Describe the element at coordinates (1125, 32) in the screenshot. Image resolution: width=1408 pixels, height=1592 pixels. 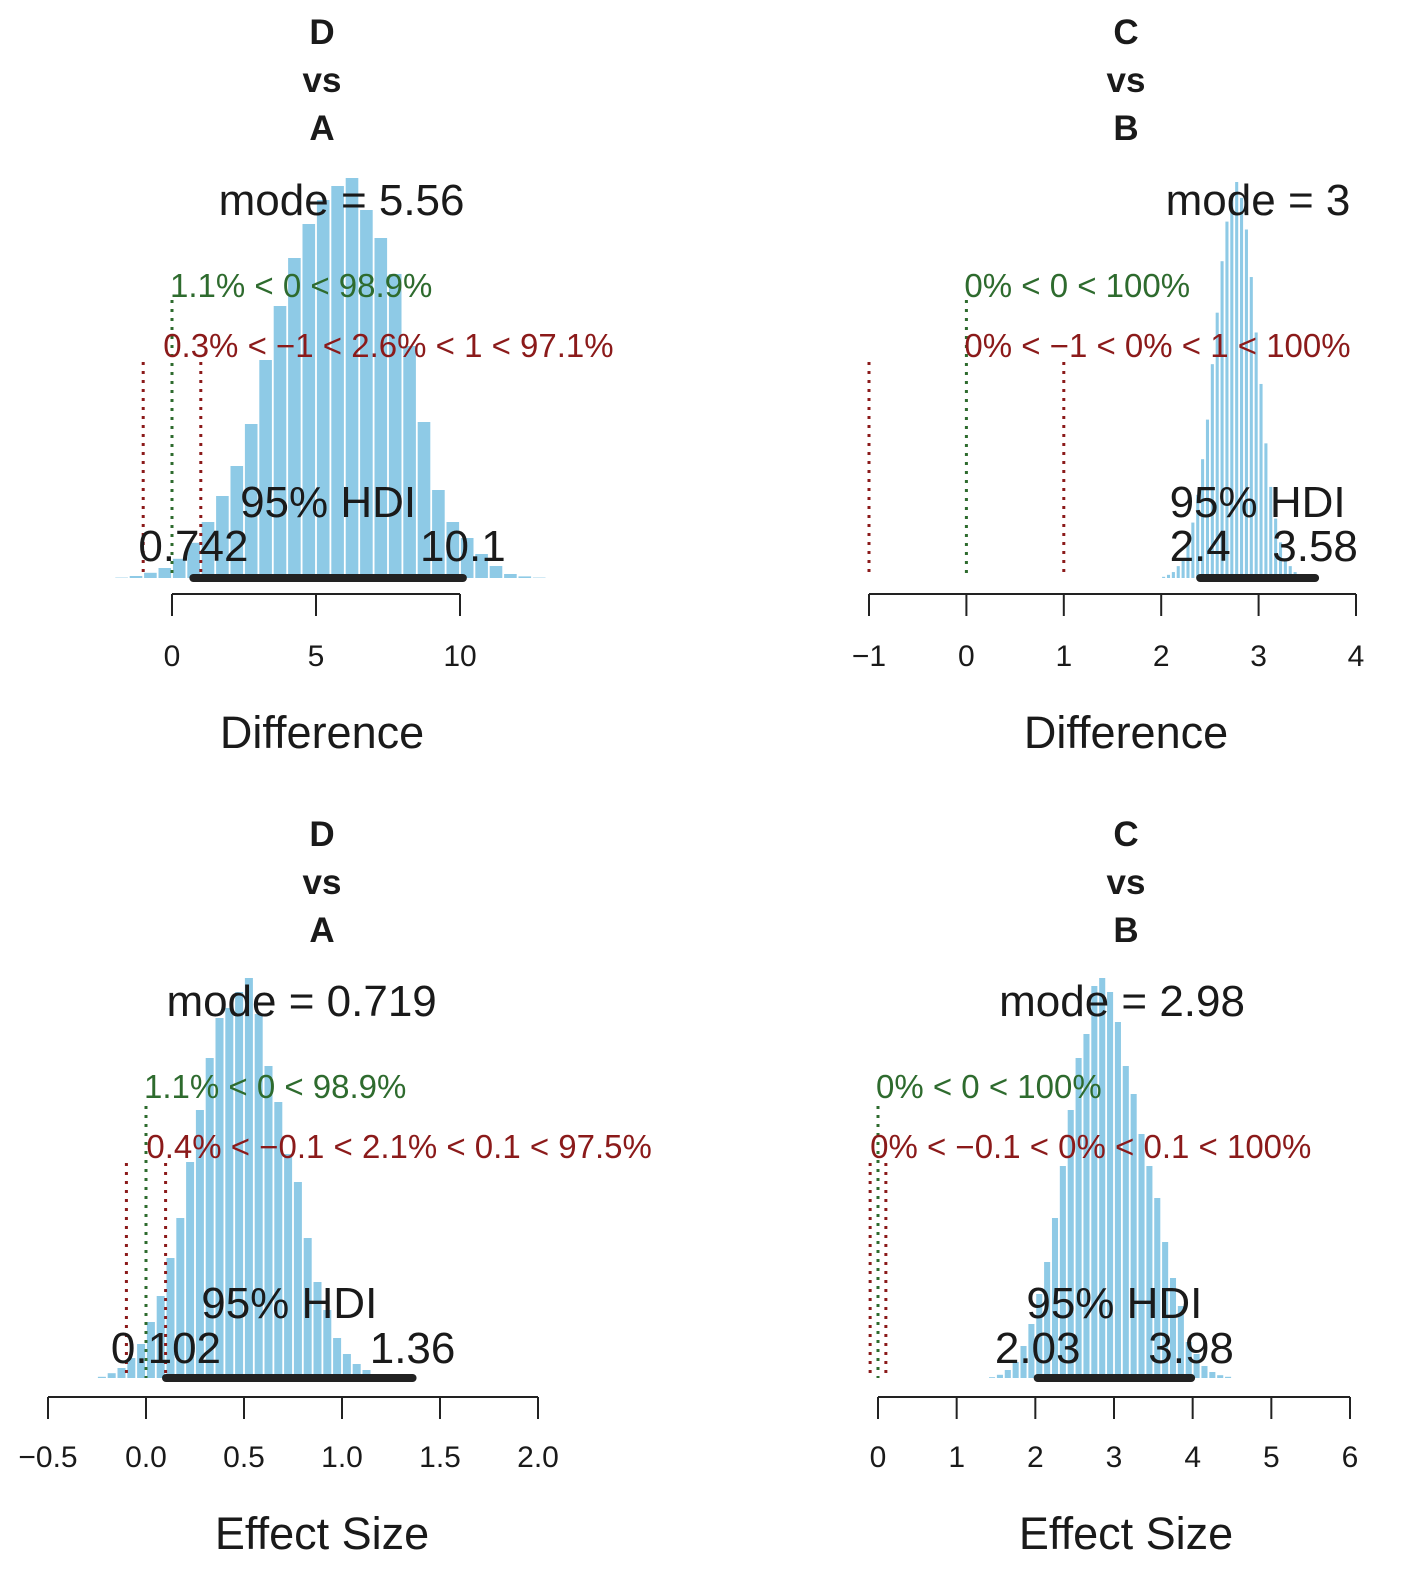
I see `panel-title-line: C` at that location.